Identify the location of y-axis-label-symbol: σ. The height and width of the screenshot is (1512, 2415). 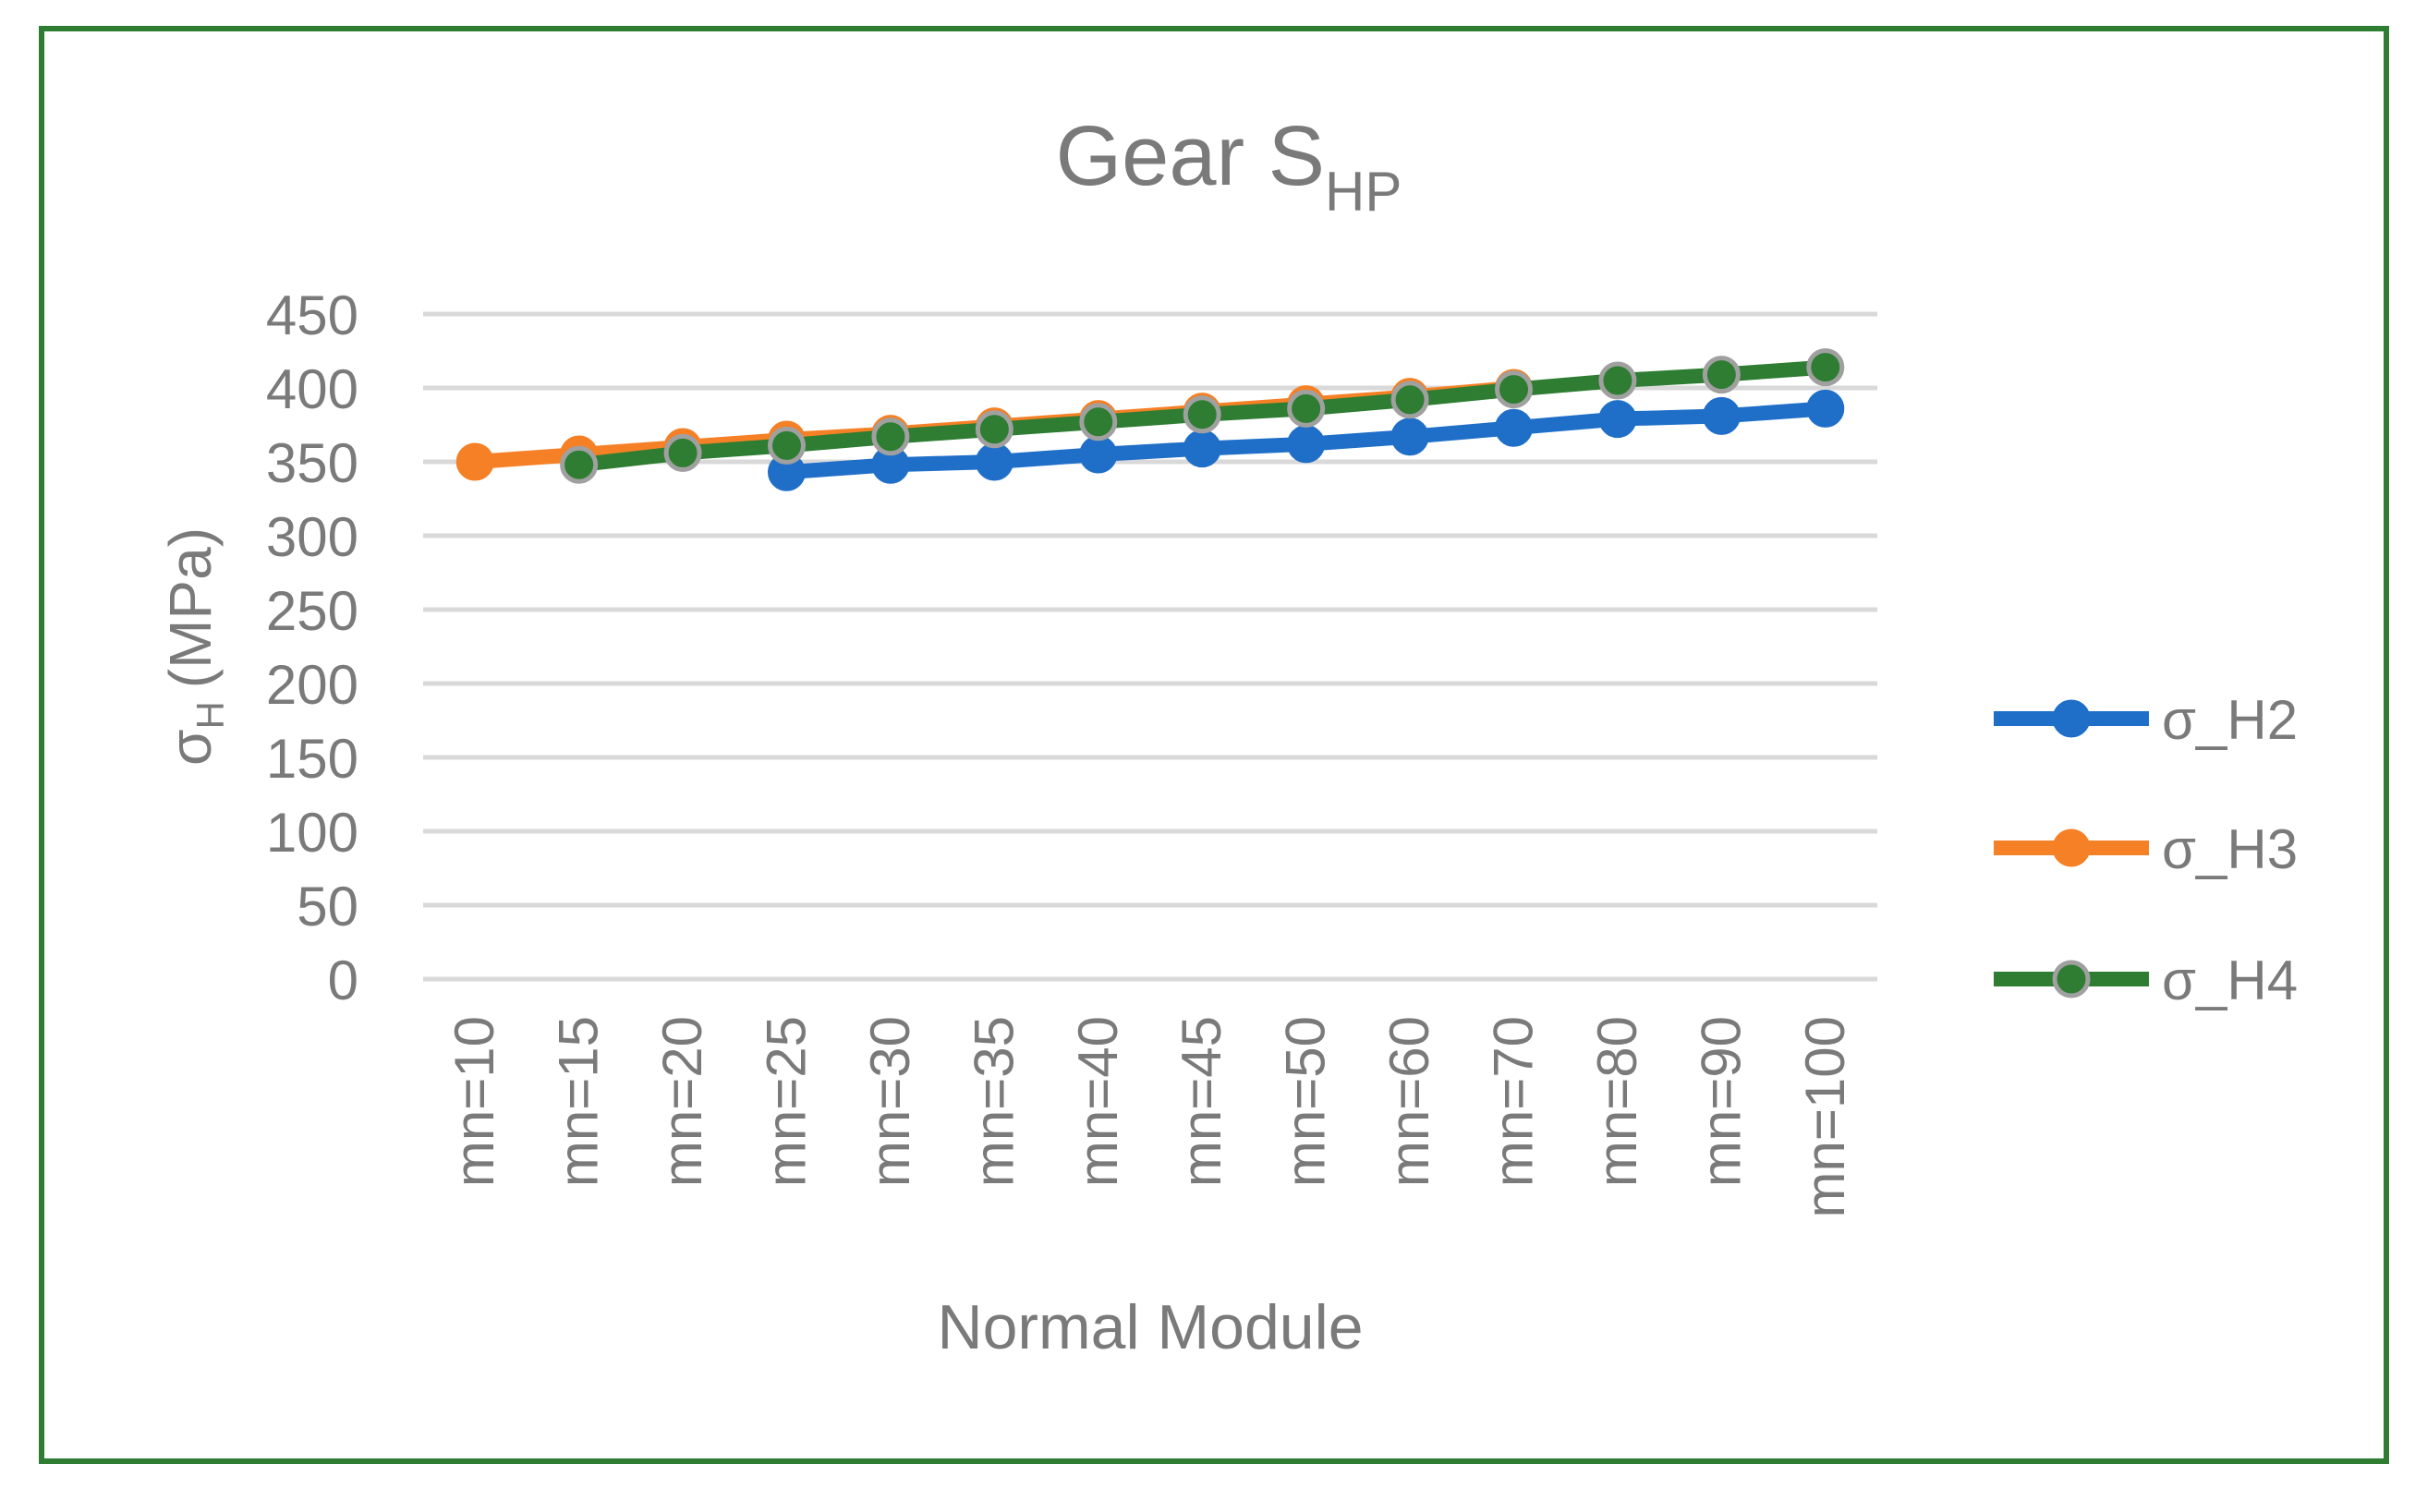
(190, 748).